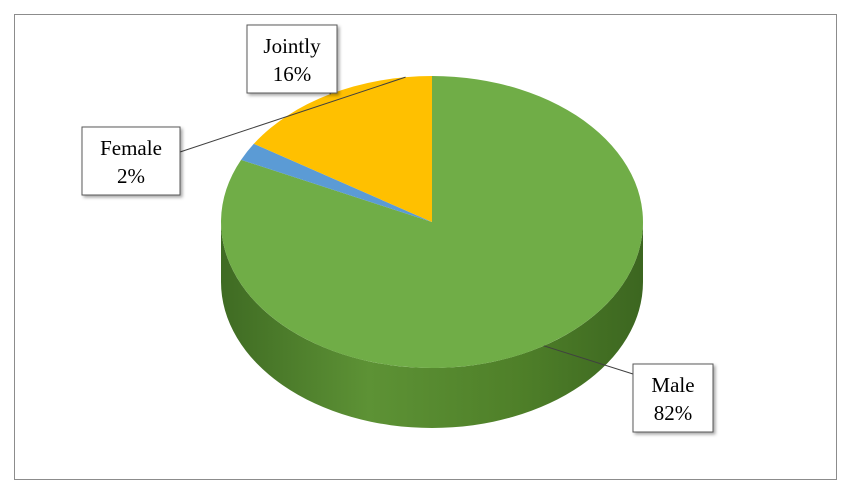 This screenshot has width=843, height=484. I want to click on leader-line-male, so click(588, 360).